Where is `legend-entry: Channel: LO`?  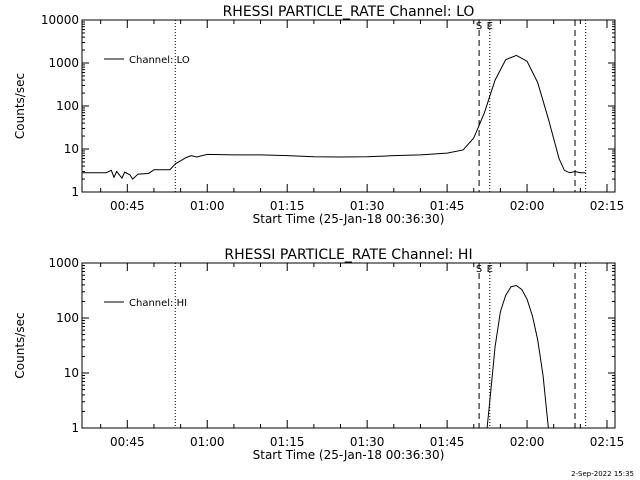 legend-entry: Channel: LO is located at coordinates (159, 60).